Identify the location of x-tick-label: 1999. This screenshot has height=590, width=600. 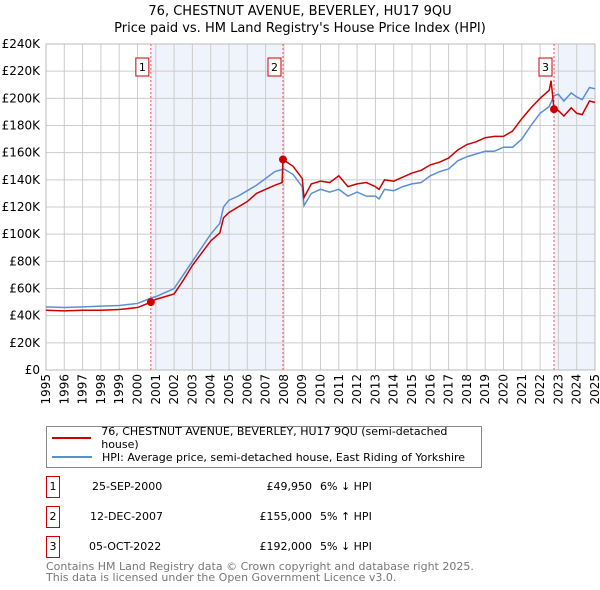
(119, 389).